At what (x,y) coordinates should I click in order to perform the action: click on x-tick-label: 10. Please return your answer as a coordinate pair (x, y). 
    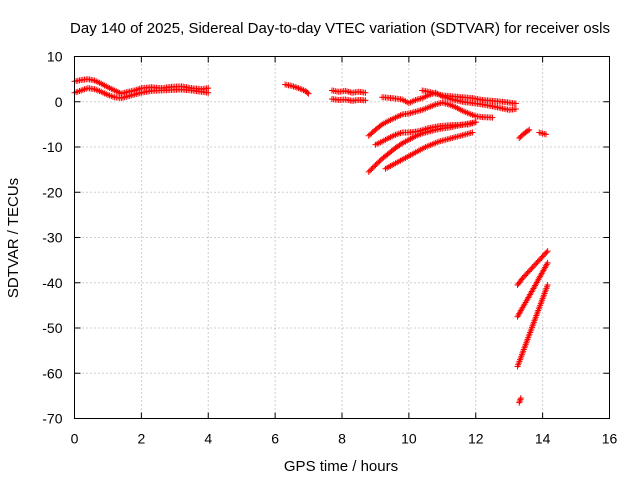
    Looking at the image, I should click on (409, 439).